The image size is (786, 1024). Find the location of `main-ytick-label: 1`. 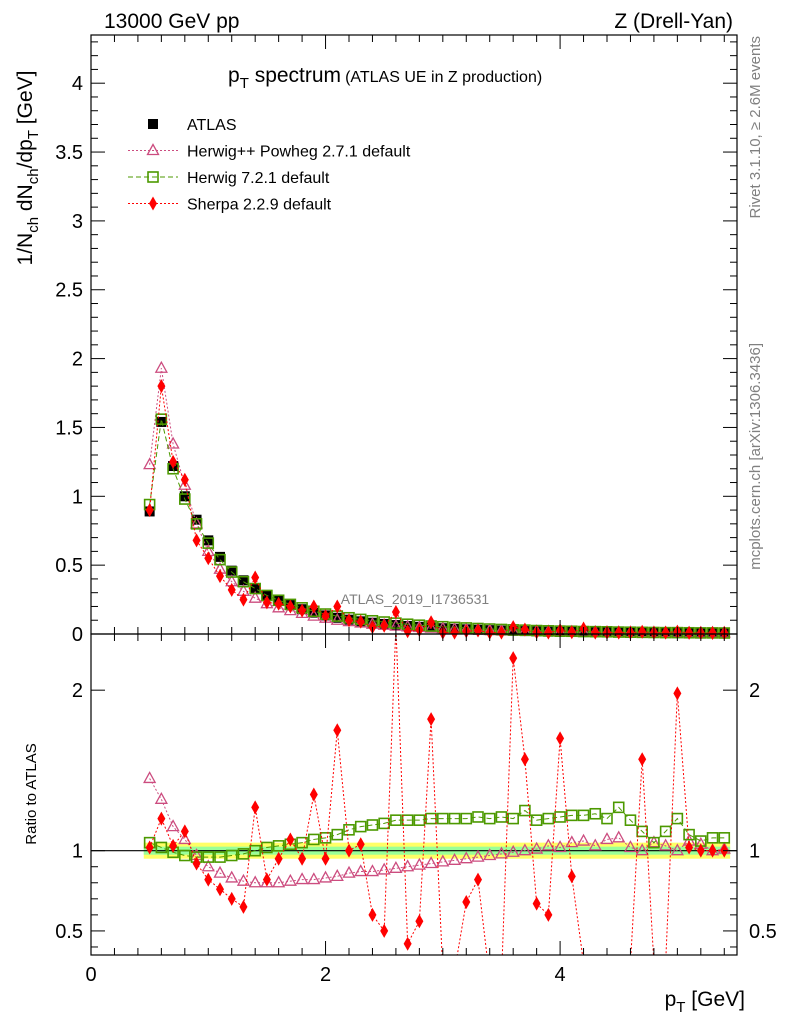

main-ytick-label: 1 is located at coordinates (77, 497).